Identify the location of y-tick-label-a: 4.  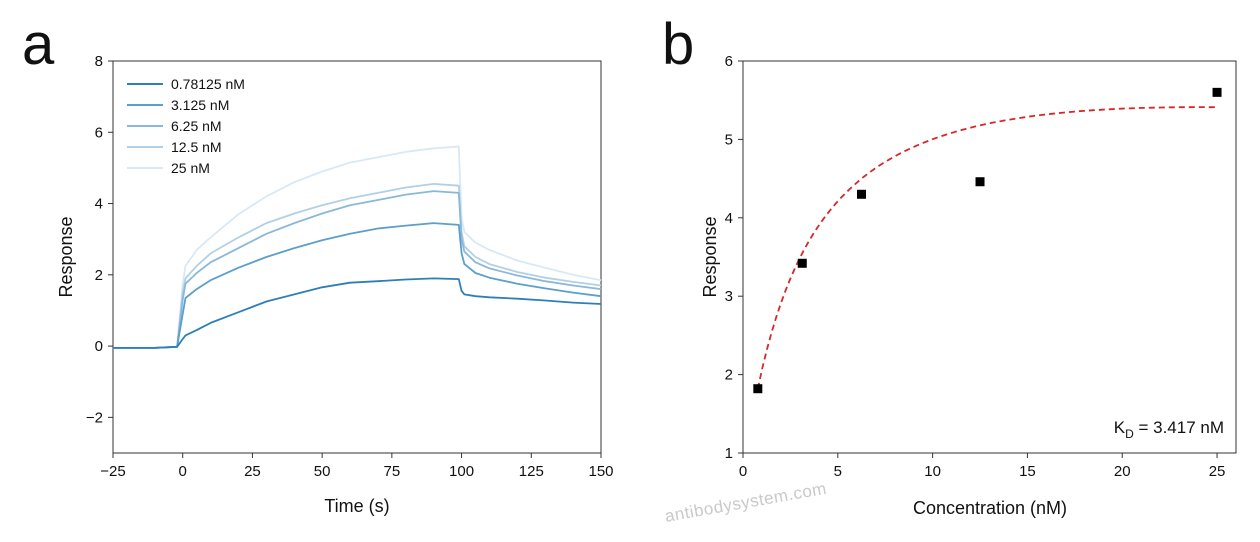
(99, 204).